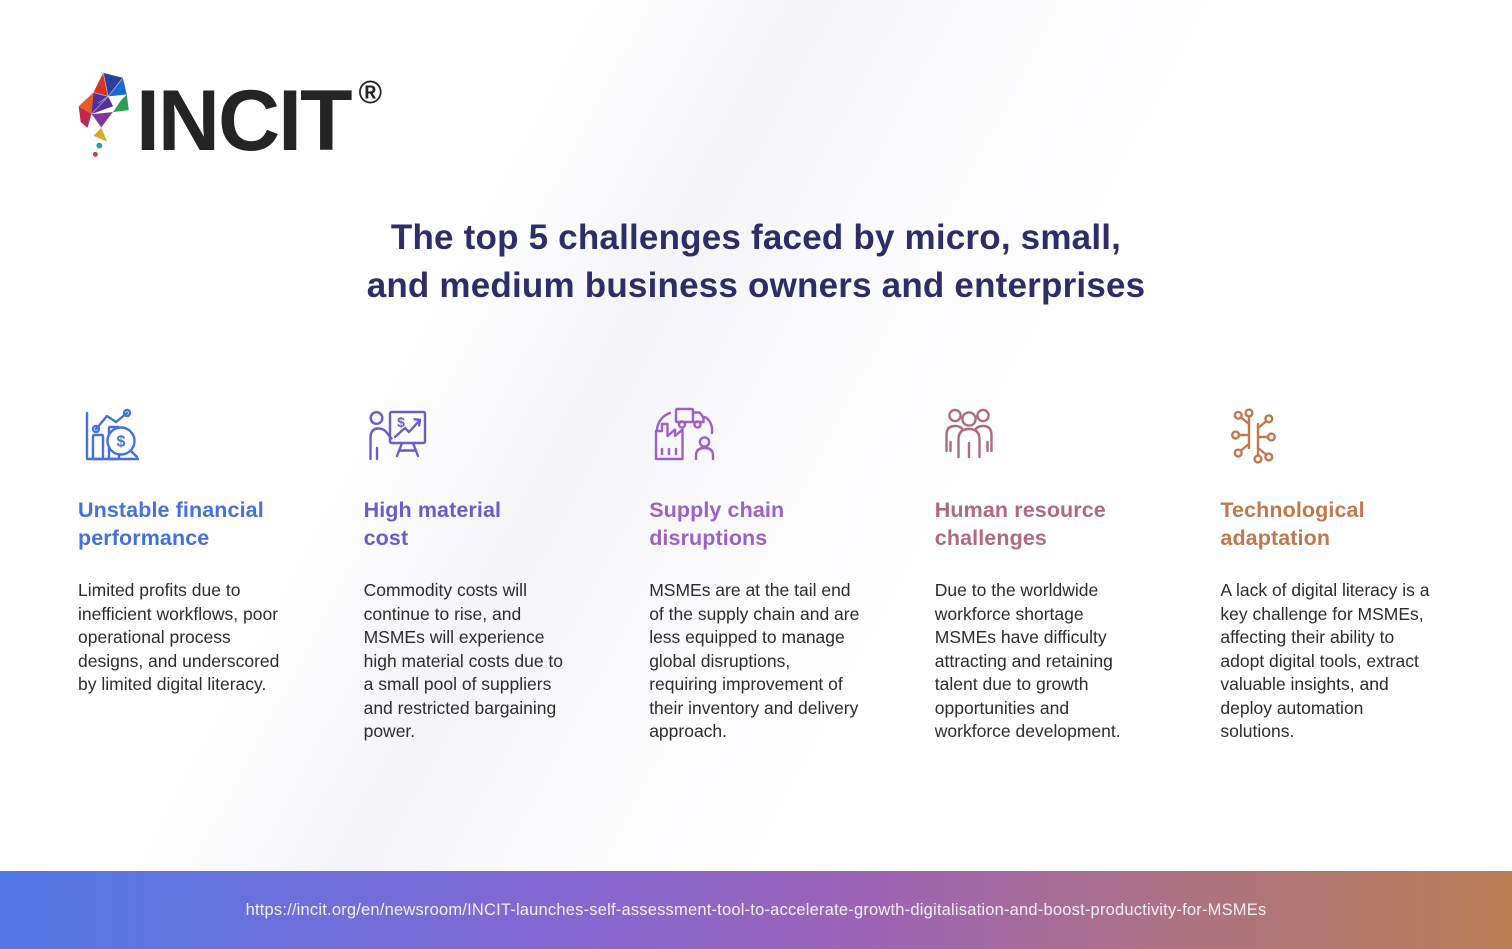 This screenshot has height=949, width=1512. I want to click on butterfly-logo-icon, so click(103, 114).